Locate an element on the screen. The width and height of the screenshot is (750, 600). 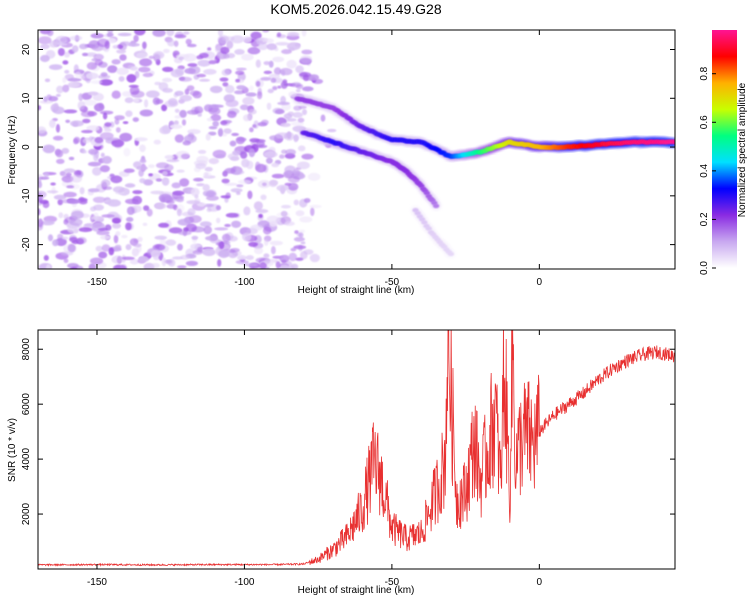
ridge-faint-tail is located at coordinates (433, 232).